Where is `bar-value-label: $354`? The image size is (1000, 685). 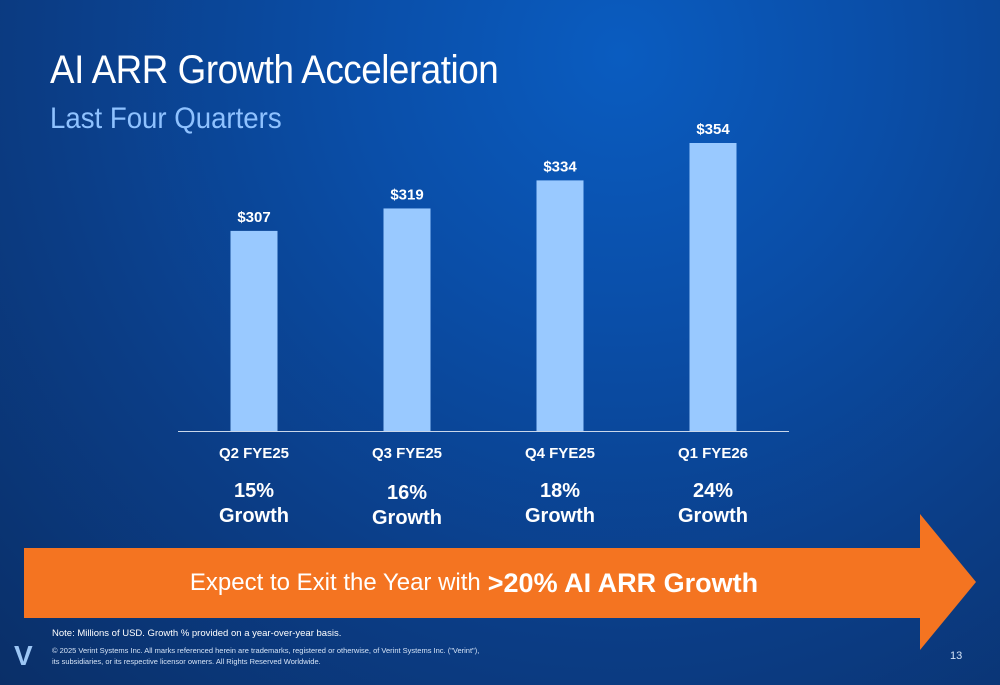
bar-value-label: $354 is located at coordinates (713, 129).